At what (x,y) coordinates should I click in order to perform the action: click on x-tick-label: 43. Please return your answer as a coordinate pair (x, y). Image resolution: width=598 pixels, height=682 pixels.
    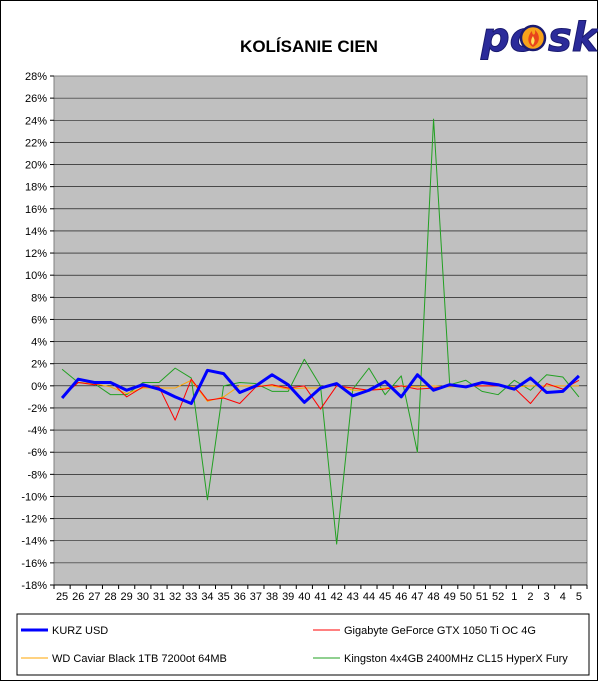
    Looking at the image, I should click on (353, 597).